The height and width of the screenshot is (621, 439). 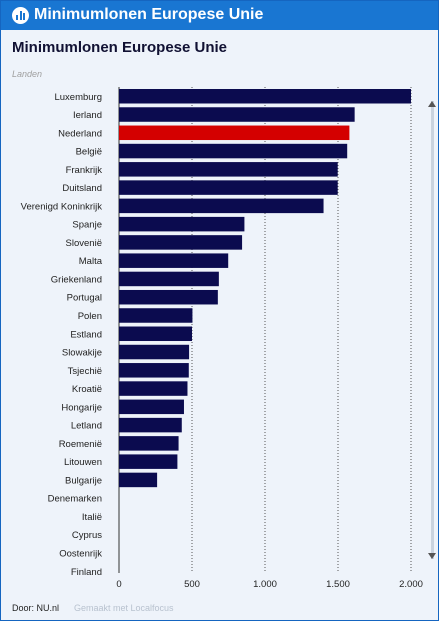 I want to click on category-label: Oostenrijk, so click(x=80, y=554).